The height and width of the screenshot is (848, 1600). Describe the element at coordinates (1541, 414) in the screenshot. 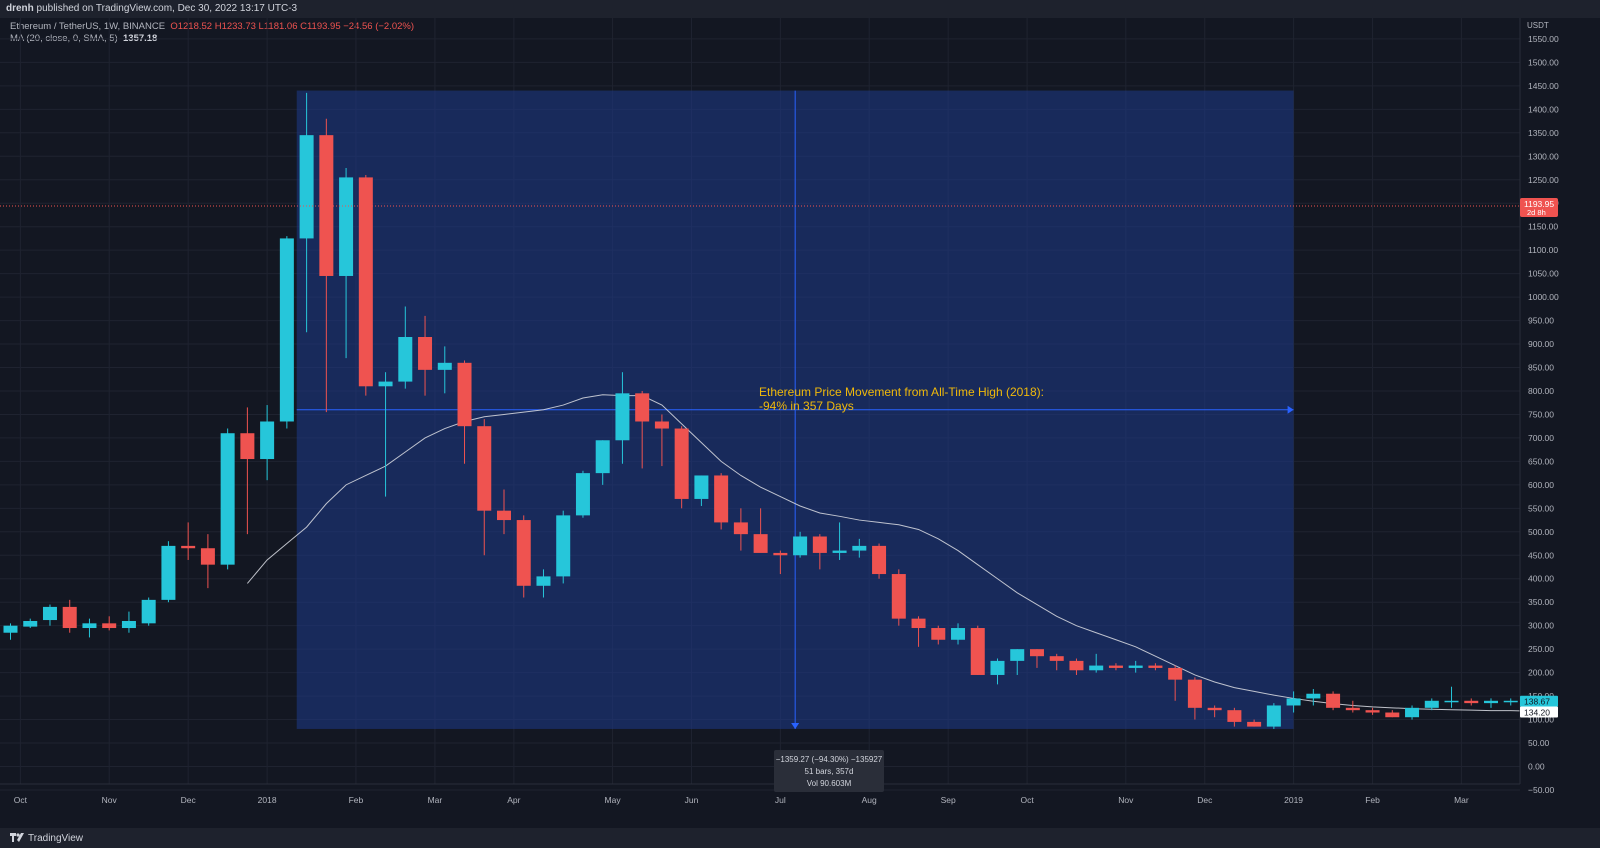

I see `price-tick-label: 750.00` at that location.